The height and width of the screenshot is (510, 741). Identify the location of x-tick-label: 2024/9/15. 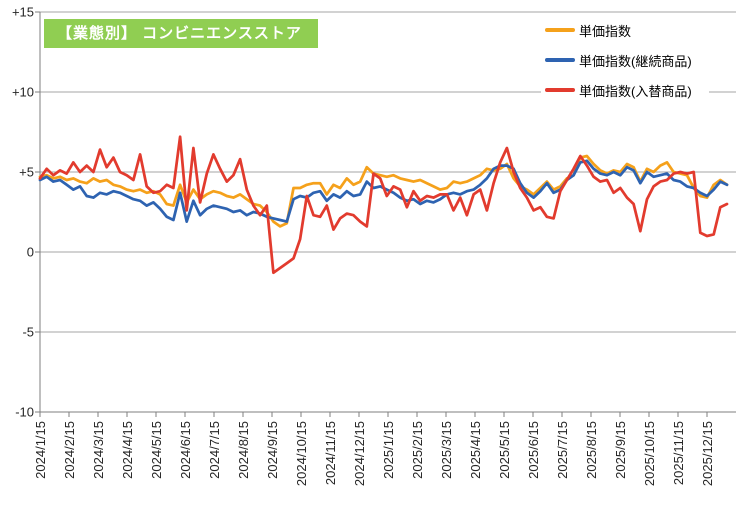
(272, 450).